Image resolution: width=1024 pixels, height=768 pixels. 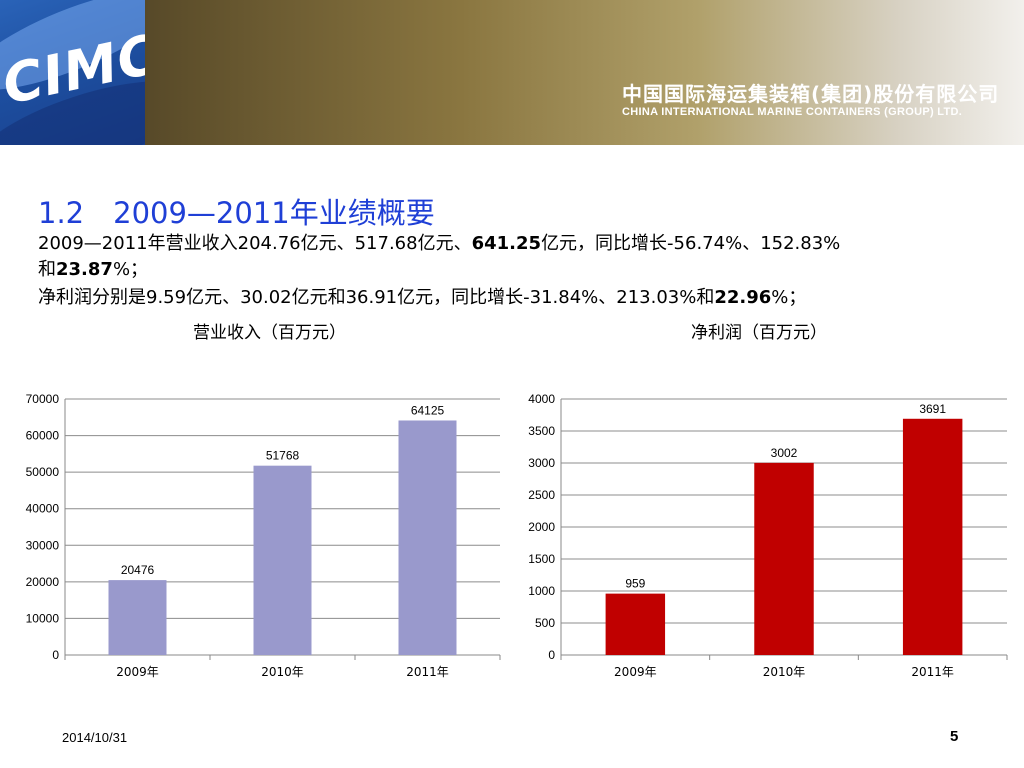 I want to click on y-tick-label: 1000, so click(x=541, y=591).